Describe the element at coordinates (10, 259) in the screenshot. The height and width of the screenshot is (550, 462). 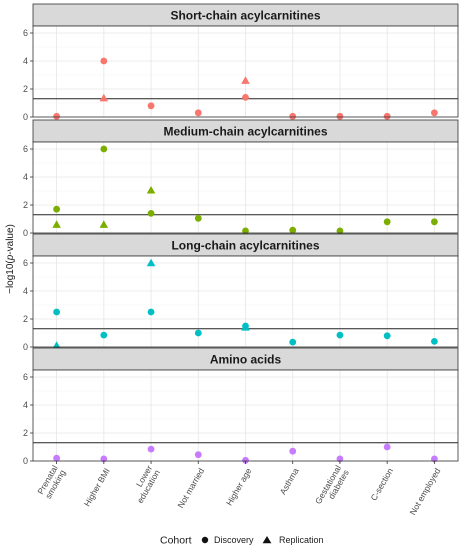
I see `y-axis-title: −log10(p-value)` at that location.